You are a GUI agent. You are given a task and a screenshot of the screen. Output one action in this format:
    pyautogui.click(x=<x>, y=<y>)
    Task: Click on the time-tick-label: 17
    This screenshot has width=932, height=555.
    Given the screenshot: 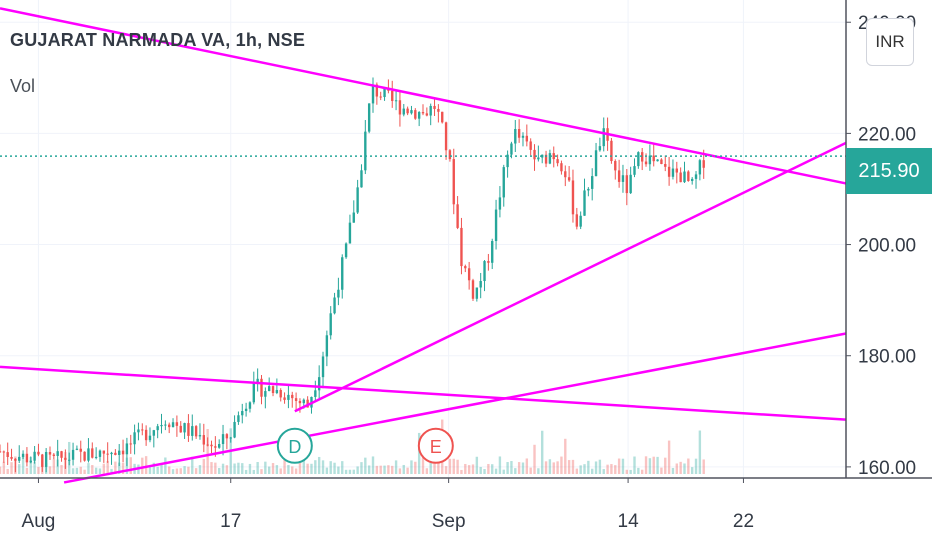 What is the action you would take?
    pyautogui.click(x=230, y=521)
    